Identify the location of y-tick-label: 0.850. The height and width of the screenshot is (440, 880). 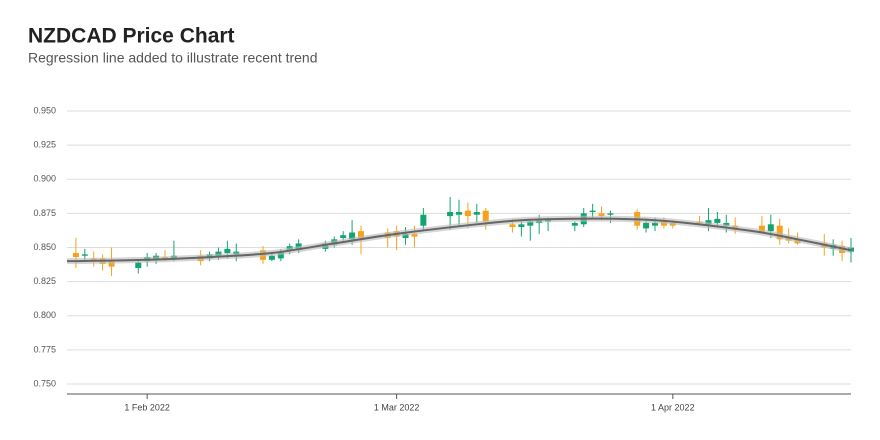
(44, 247).